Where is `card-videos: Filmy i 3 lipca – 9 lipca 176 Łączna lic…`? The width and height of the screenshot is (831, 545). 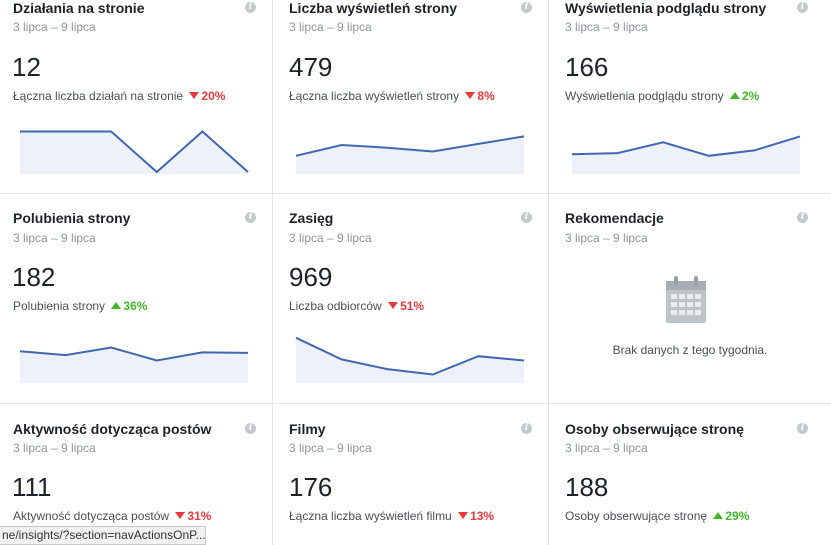
card-videos: Filmy i 3 lipca – 9 lipca 176 Łączna lic… is located at coordinates (411, 474).